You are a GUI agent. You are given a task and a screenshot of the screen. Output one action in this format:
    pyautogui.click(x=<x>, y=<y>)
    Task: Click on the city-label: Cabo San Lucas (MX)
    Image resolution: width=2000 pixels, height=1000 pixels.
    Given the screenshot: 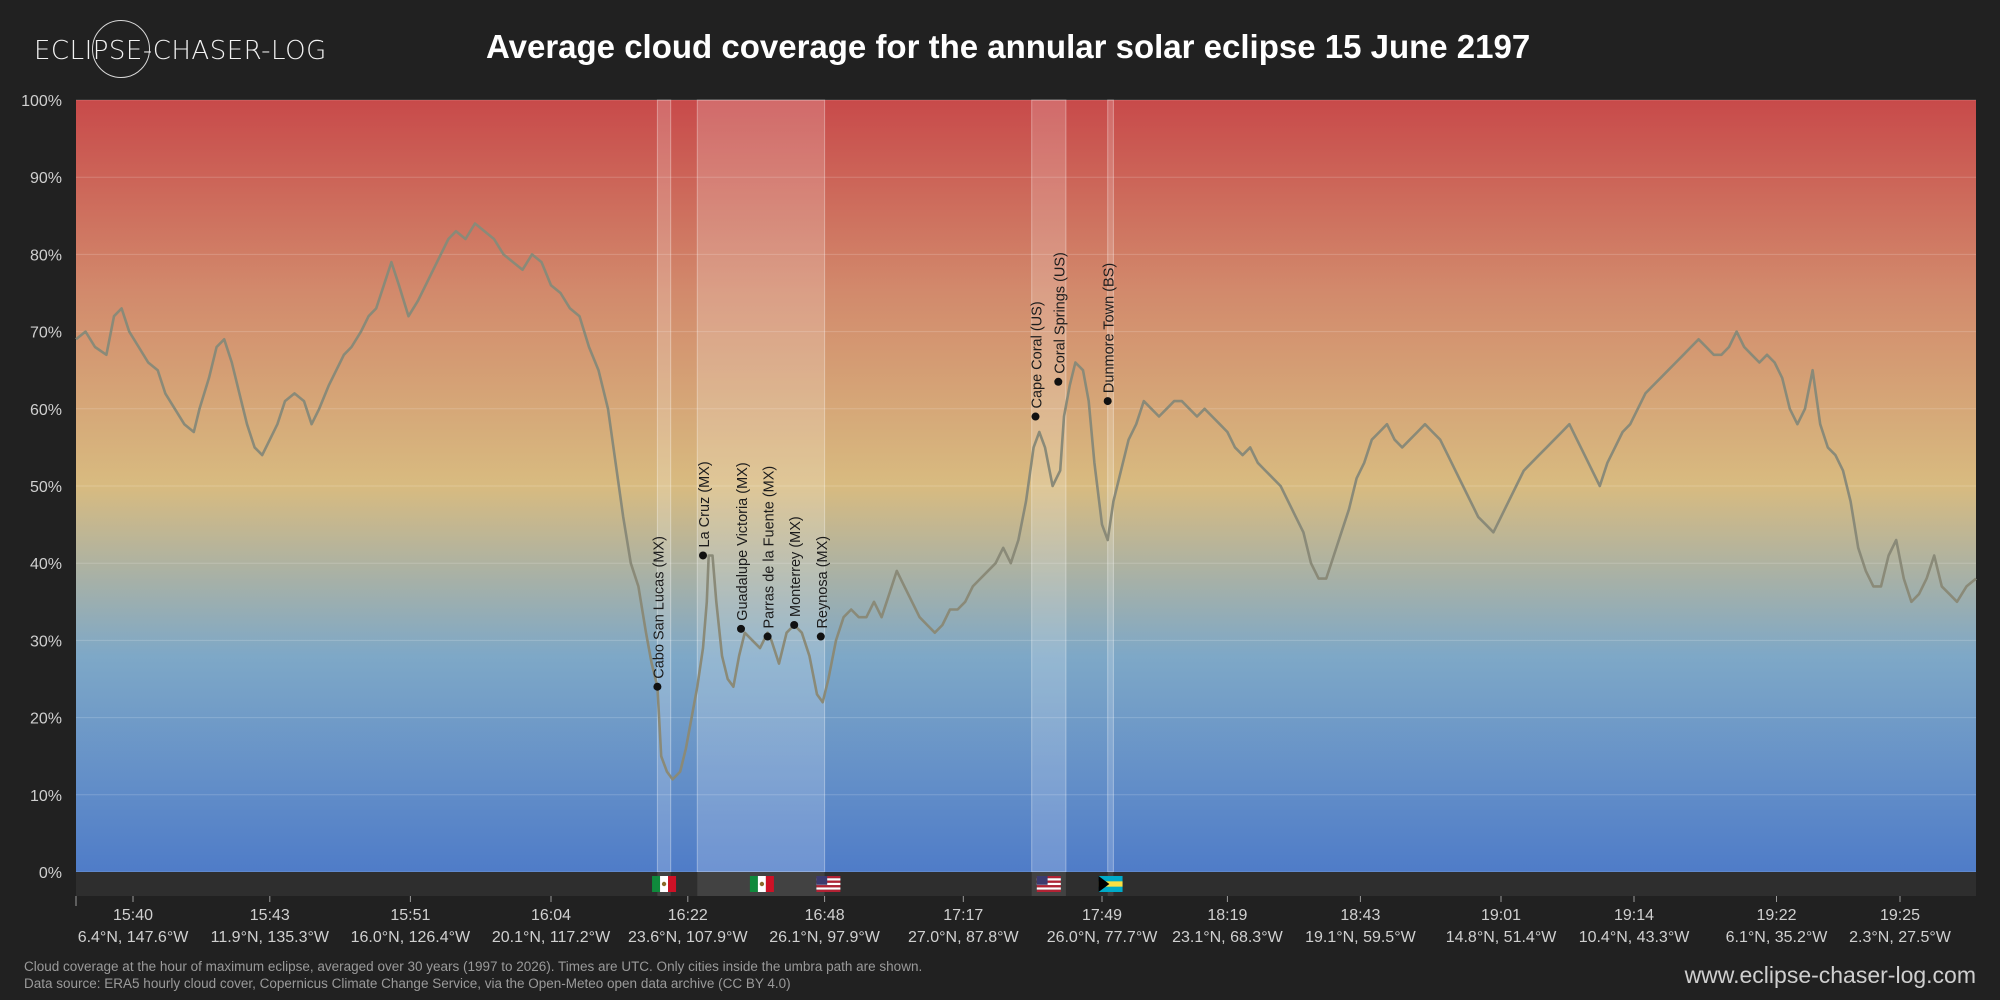 What is the action you would take?
    pyautogui.click(x=659, y=607)
    